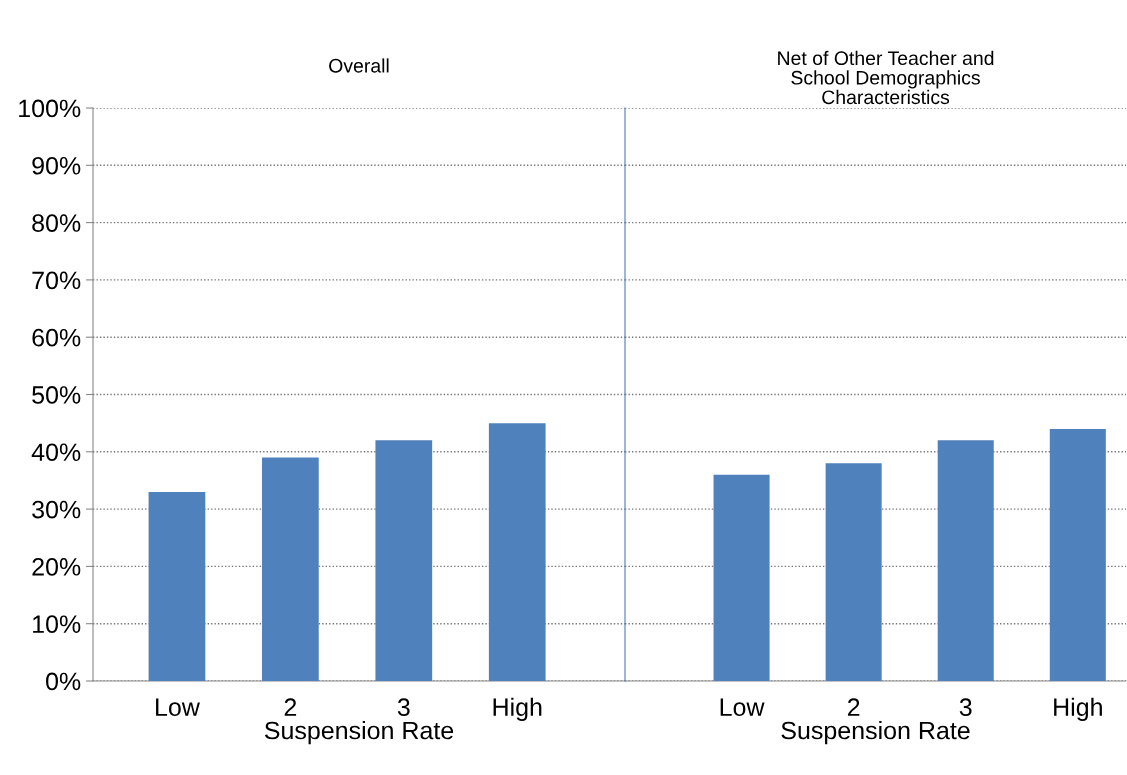 This screenshot has height=775, width=1127. Describe the element at coordinates (359, 65) in the screenshot. I see `chart-title: Overall` at that location.